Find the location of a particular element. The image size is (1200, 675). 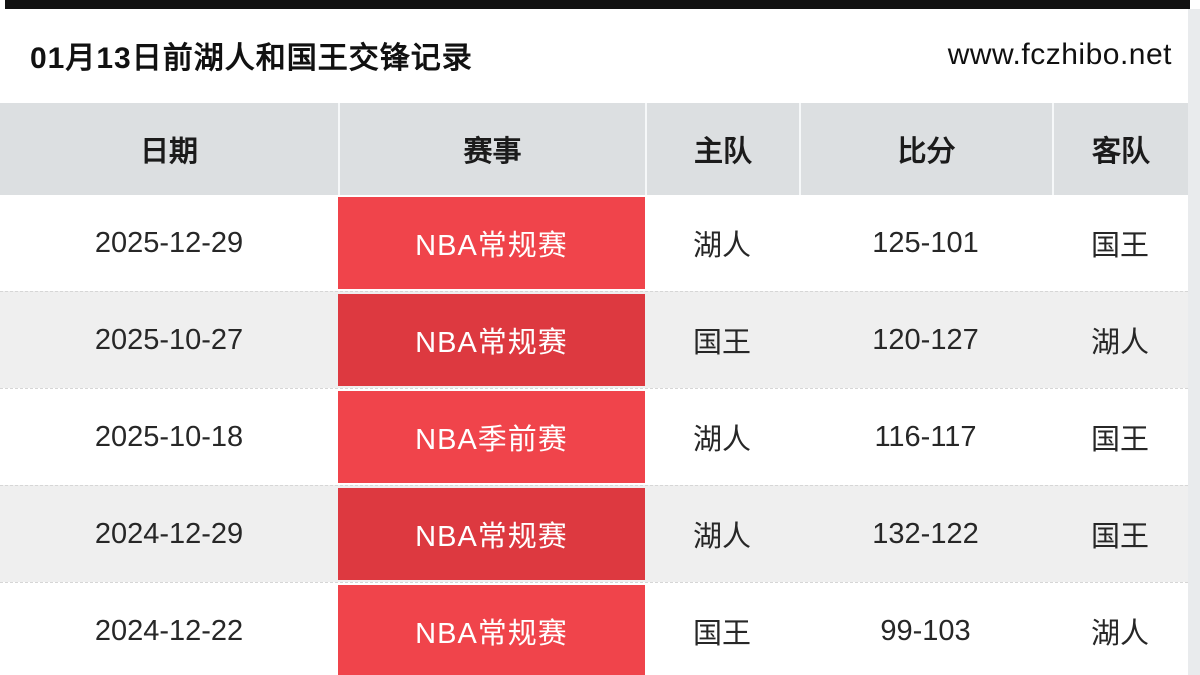

event-badge: NBA季前赛 is located at coordinates (491, 437).